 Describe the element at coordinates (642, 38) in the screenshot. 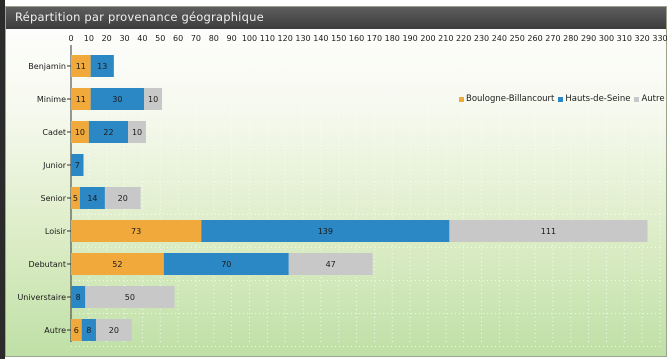

I see `x-tick-label: 320` at that location.